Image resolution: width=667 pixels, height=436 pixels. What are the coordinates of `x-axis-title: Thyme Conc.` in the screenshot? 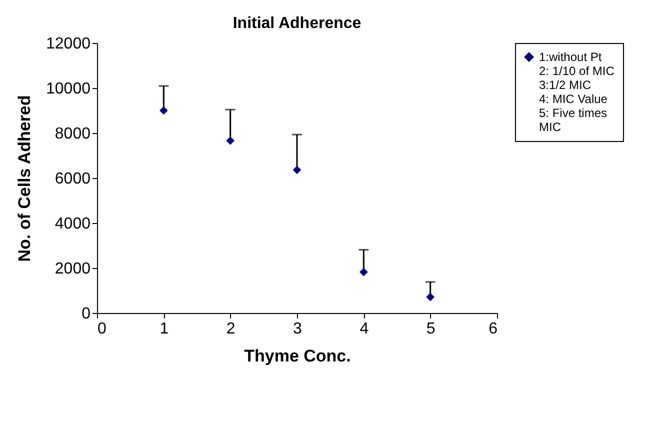 It's located at (297, 356).